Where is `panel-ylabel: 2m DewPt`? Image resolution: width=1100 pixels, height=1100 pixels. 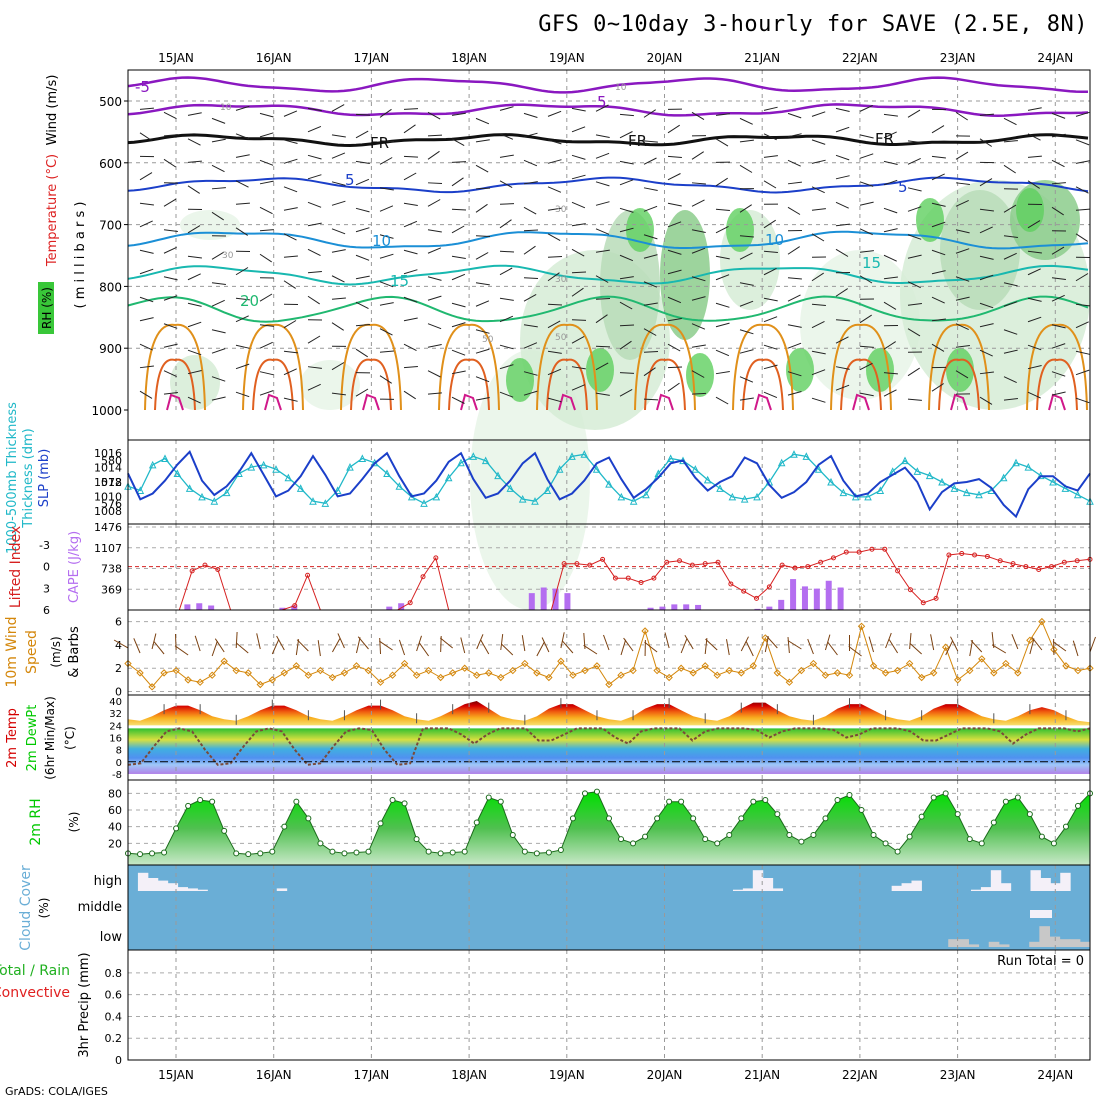
panel-ylabel: 2m DewPt is located at coordinates (32, 738).